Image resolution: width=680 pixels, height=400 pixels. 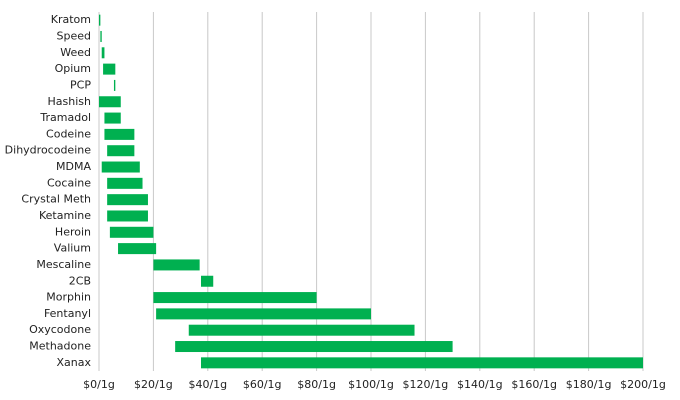 I want to click on y-tick-label: Methadone, so click(x=60, y=346).